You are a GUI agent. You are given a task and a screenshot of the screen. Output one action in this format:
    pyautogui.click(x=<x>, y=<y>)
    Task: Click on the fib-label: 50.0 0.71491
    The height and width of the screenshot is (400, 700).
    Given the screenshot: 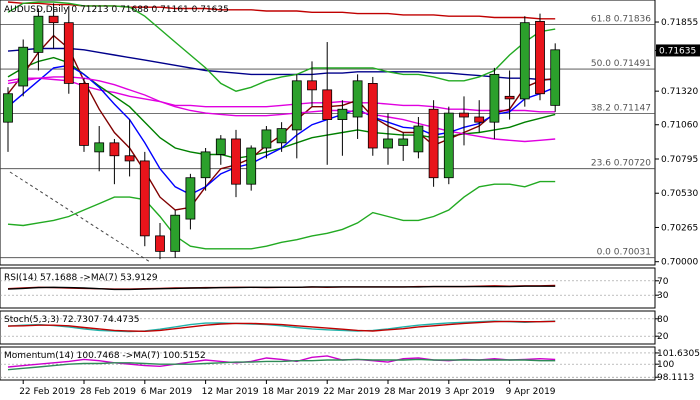 What is the action you would take?
    pyautogui.click(x=621, y=64)
    